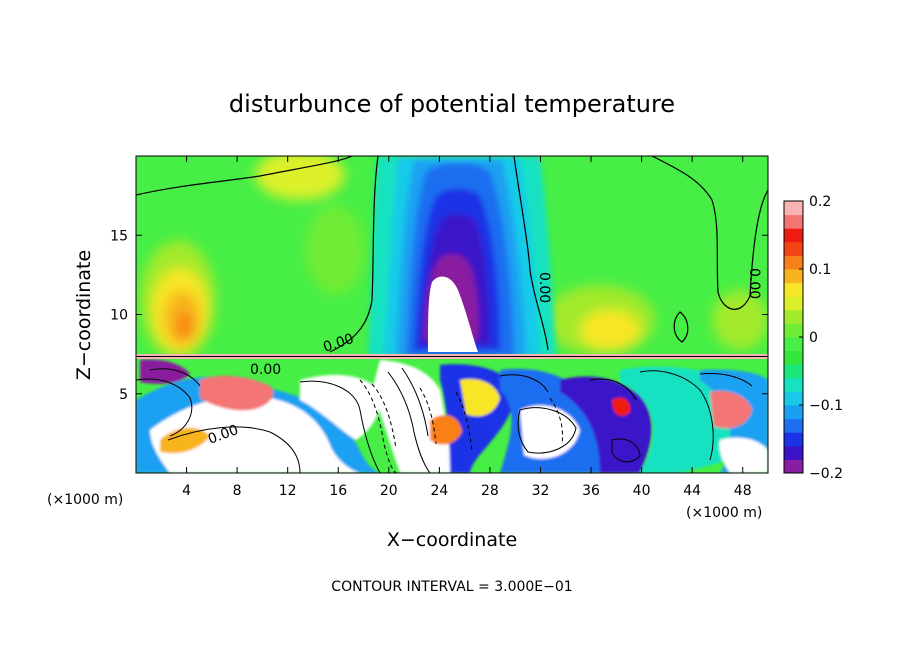  I want to click on y-tick-label: 15, so click(119, 236).